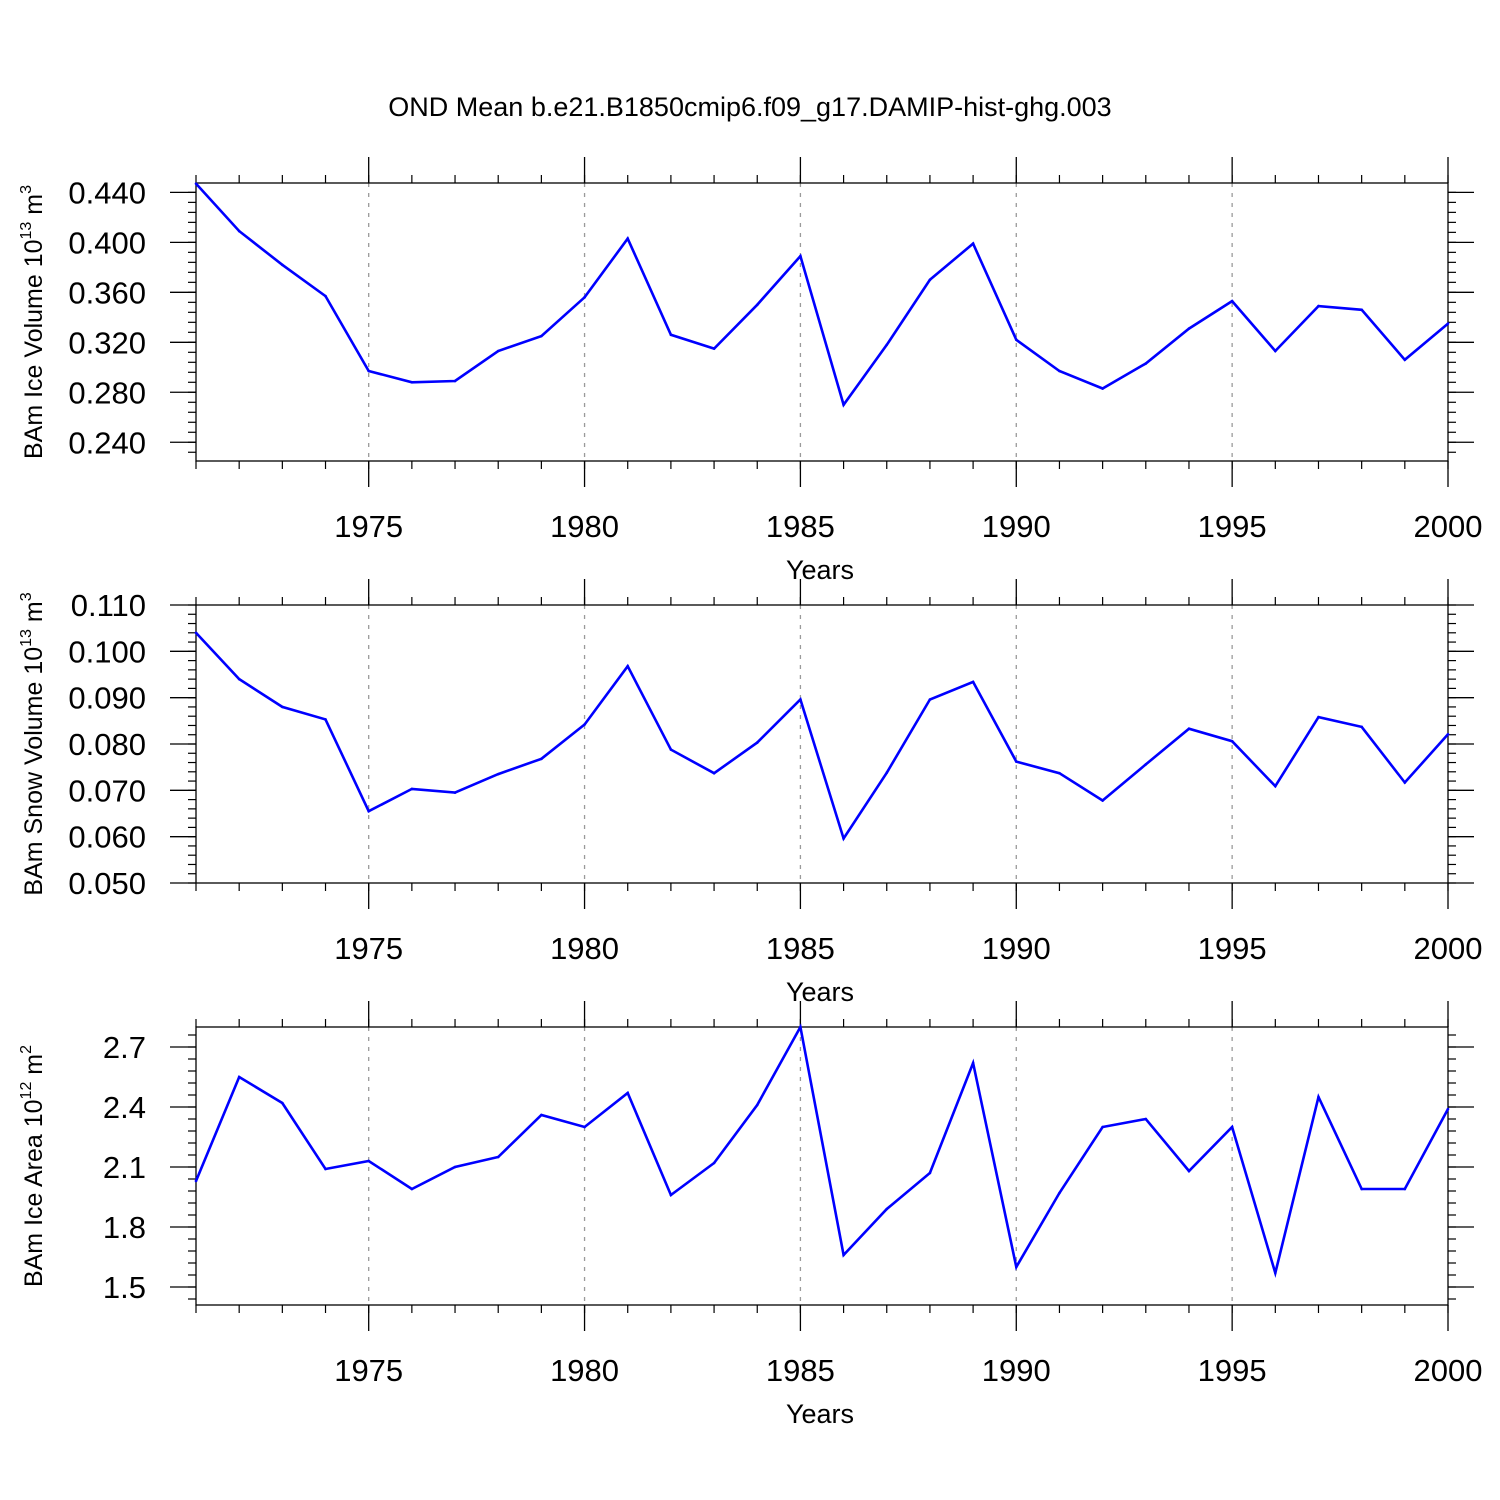 Image resolution: width=1500 pixels, height=1500 pixels. Describe the element at coordinates (124, 1287) in the screenshot. I see `y-tick-label: 1.5` at that location.